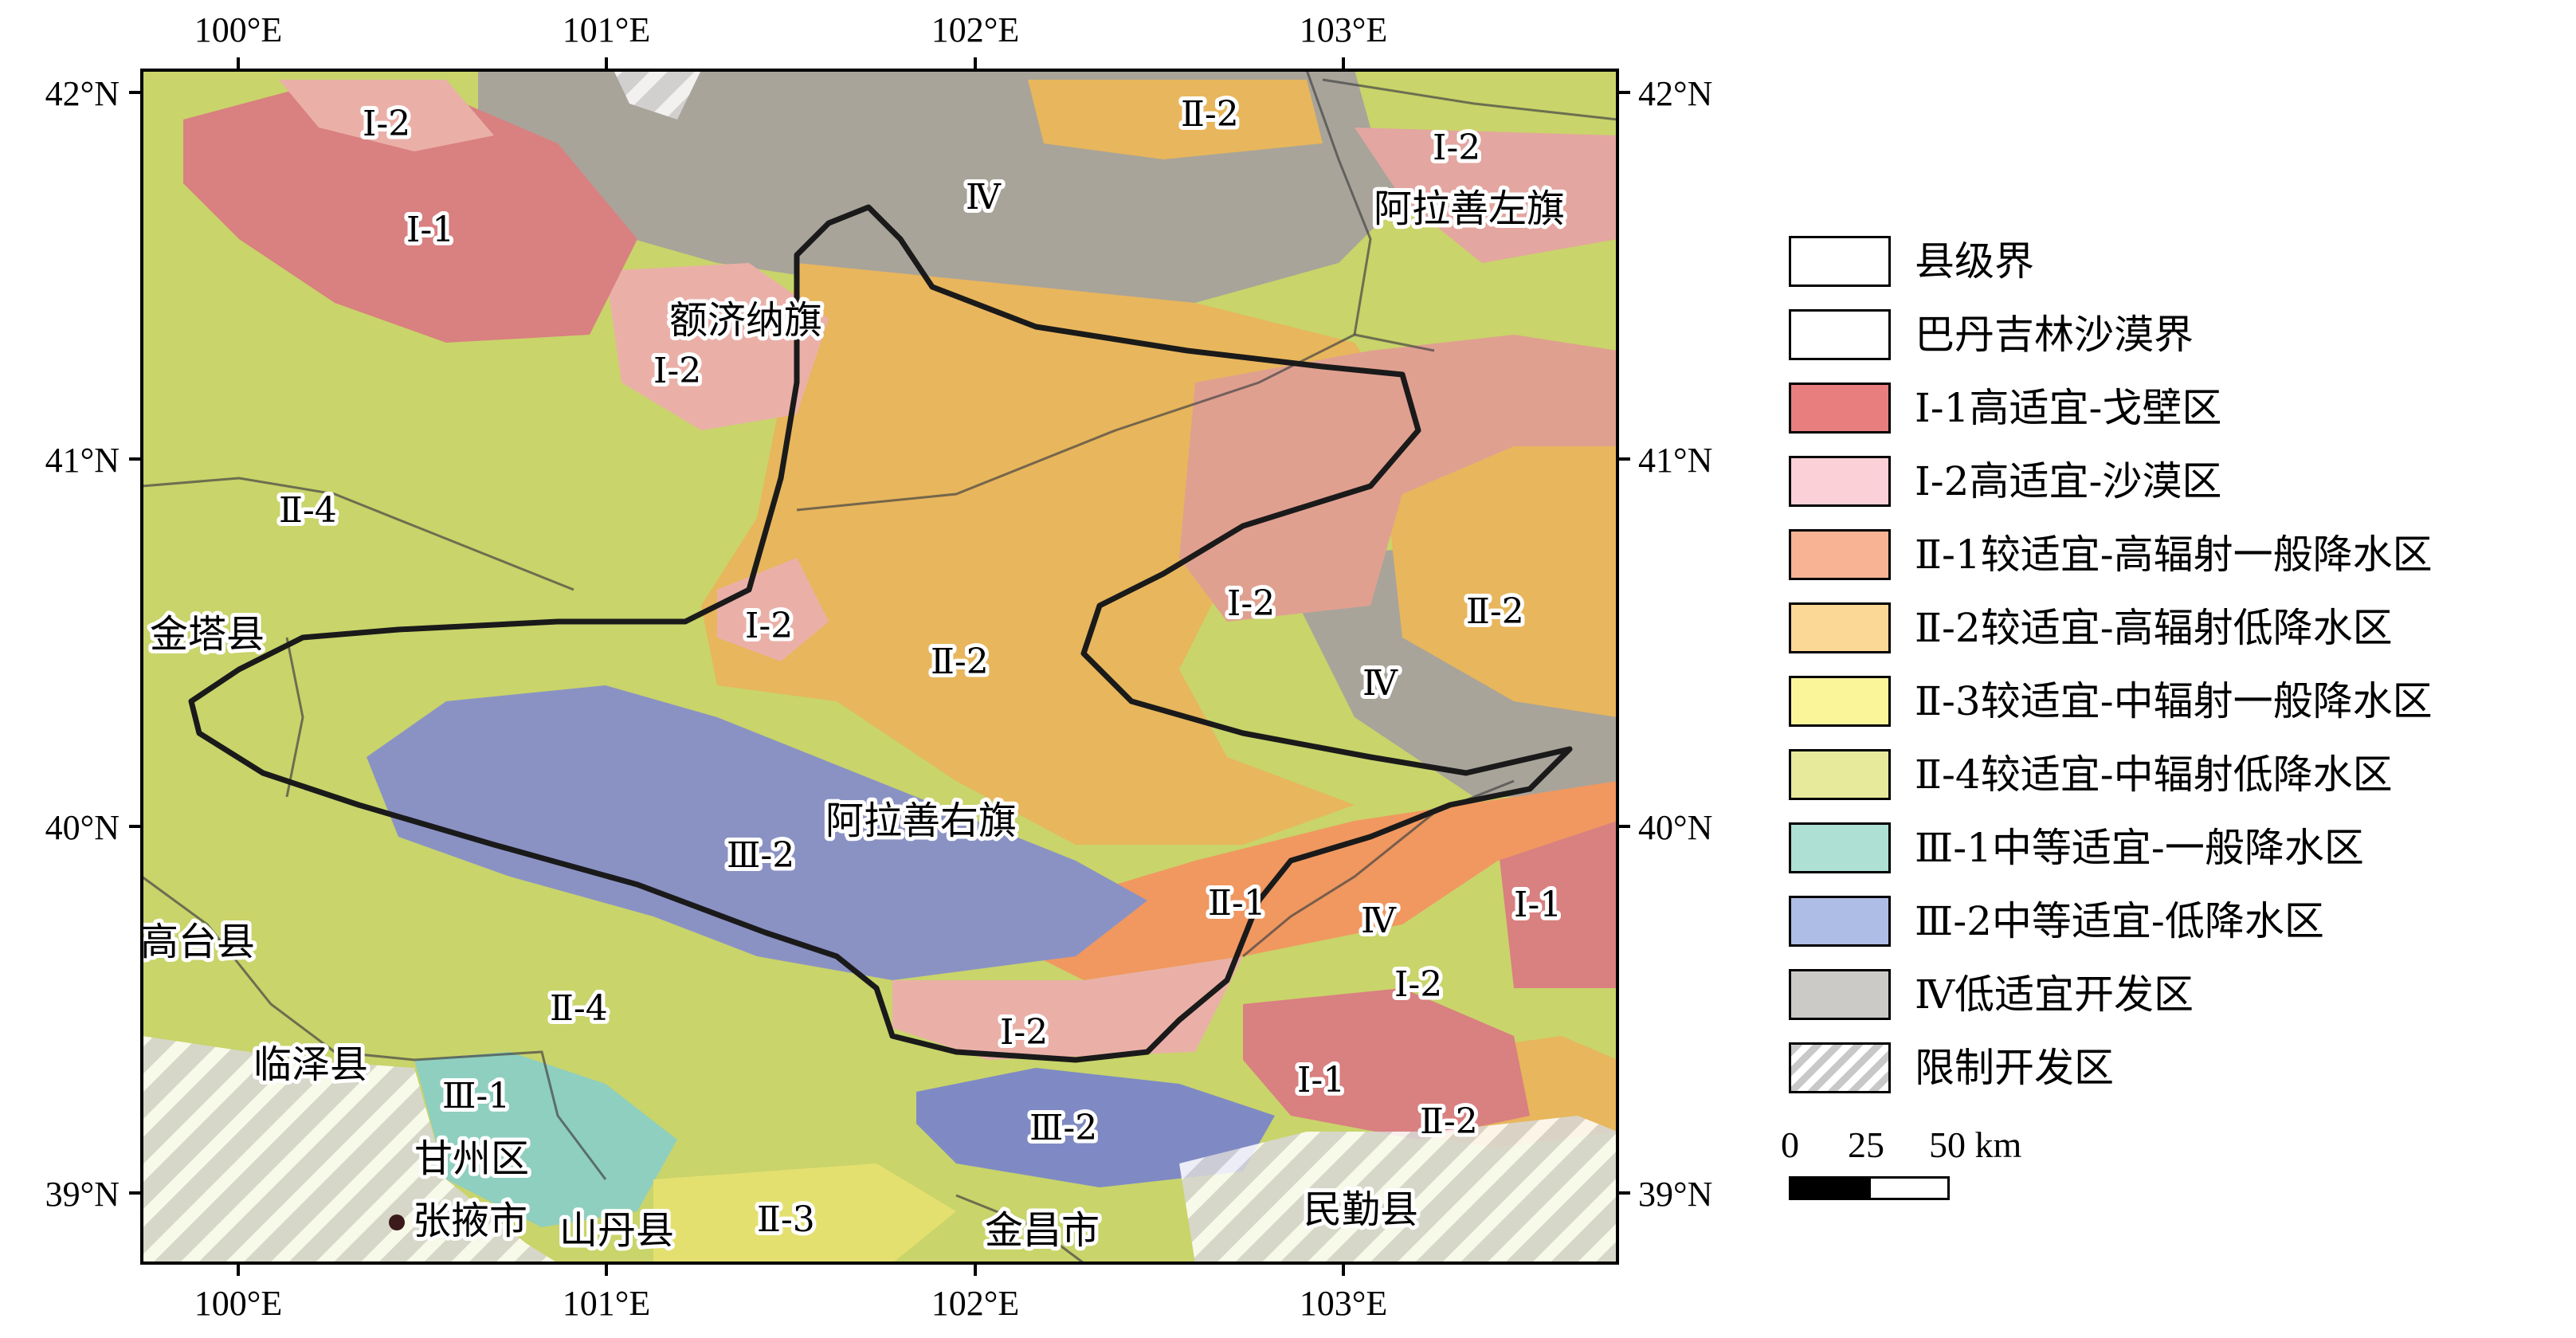 Image resolution: width=2576 pixels, height=1338 pixels. What do you see at coordinates (2154, 628) in the screenshot?
I see `legend-label: Ⅱ-2较适宜-高辐射低降水区` at bounding box center [2154, 628].